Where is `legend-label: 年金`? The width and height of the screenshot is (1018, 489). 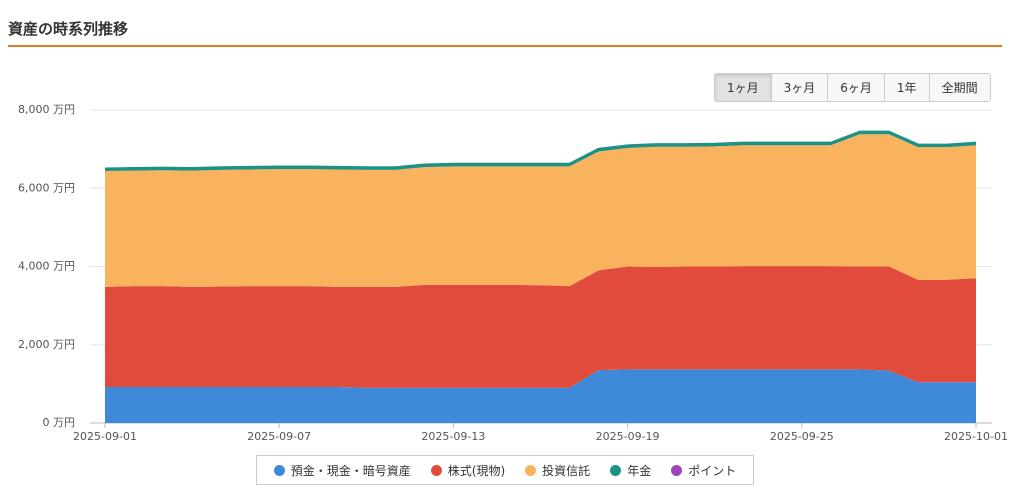 legend-label: 年金 is located at coordinates (639, 470).